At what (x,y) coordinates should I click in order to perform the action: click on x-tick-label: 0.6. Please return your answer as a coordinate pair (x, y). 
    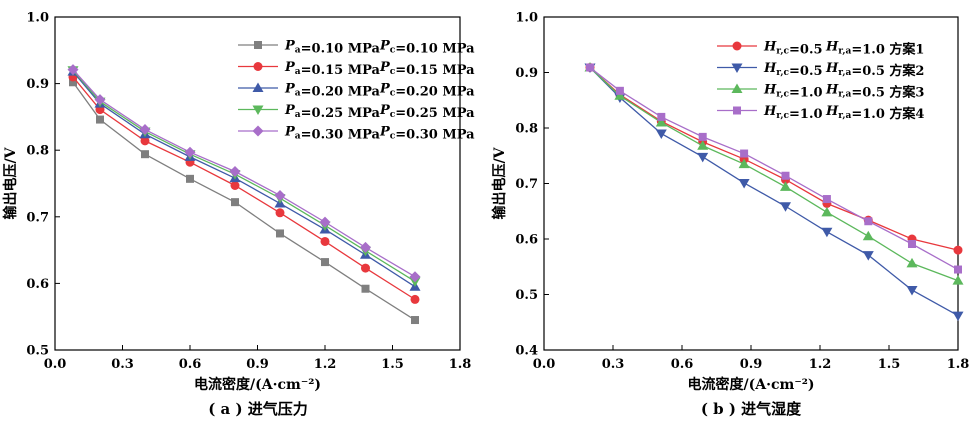
    Looking at the image, I should click on (190, 364).